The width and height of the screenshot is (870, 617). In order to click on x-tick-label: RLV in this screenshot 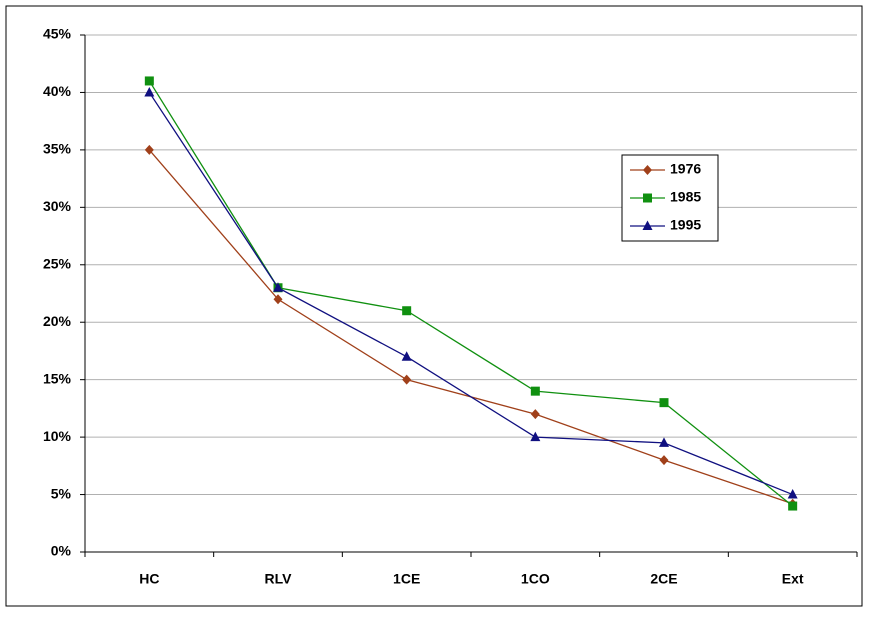, I will do `click(279, 579)`.